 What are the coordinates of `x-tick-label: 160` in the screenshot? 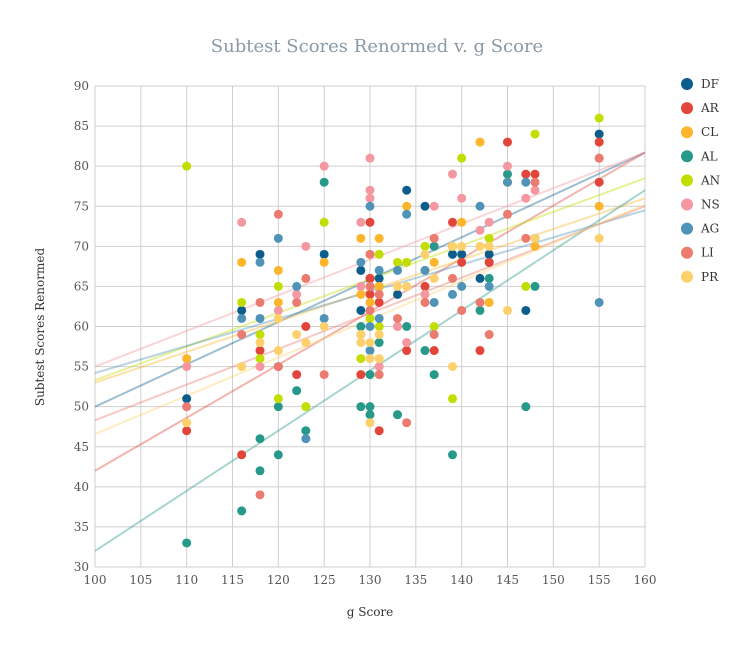 It's located at (645, 580).